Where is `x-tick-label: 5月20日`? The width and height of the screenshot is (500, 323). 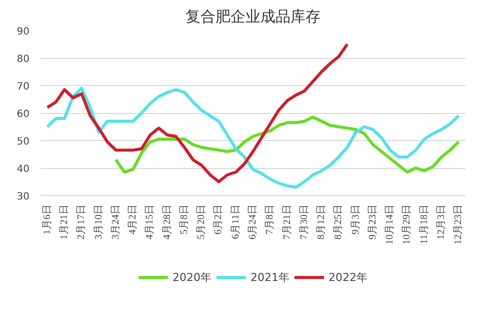 x-tick-label: 5月20日 is located at coordinates (202, 222).